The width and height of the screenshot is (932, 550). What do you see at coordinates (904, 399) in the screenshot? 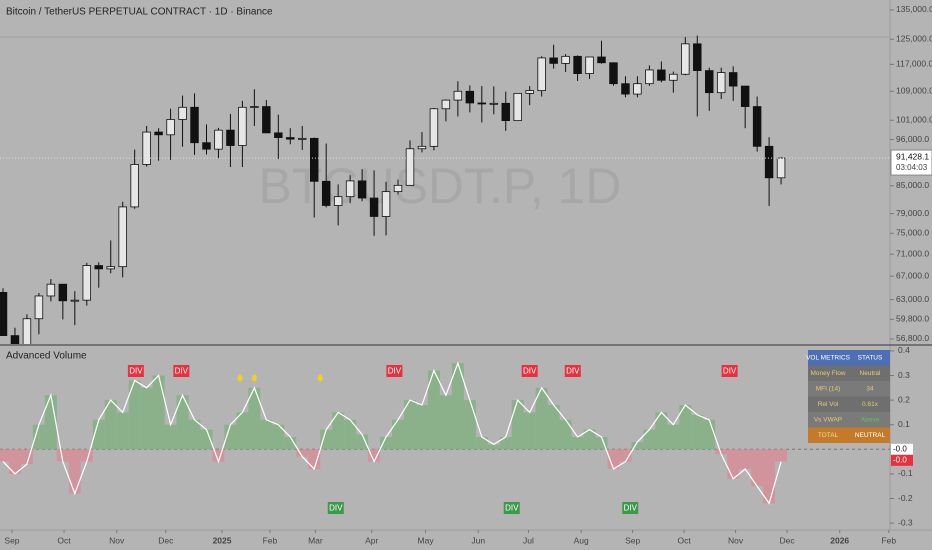
I see `y-tick-label: 0.2` at bounding box center [904, 399].